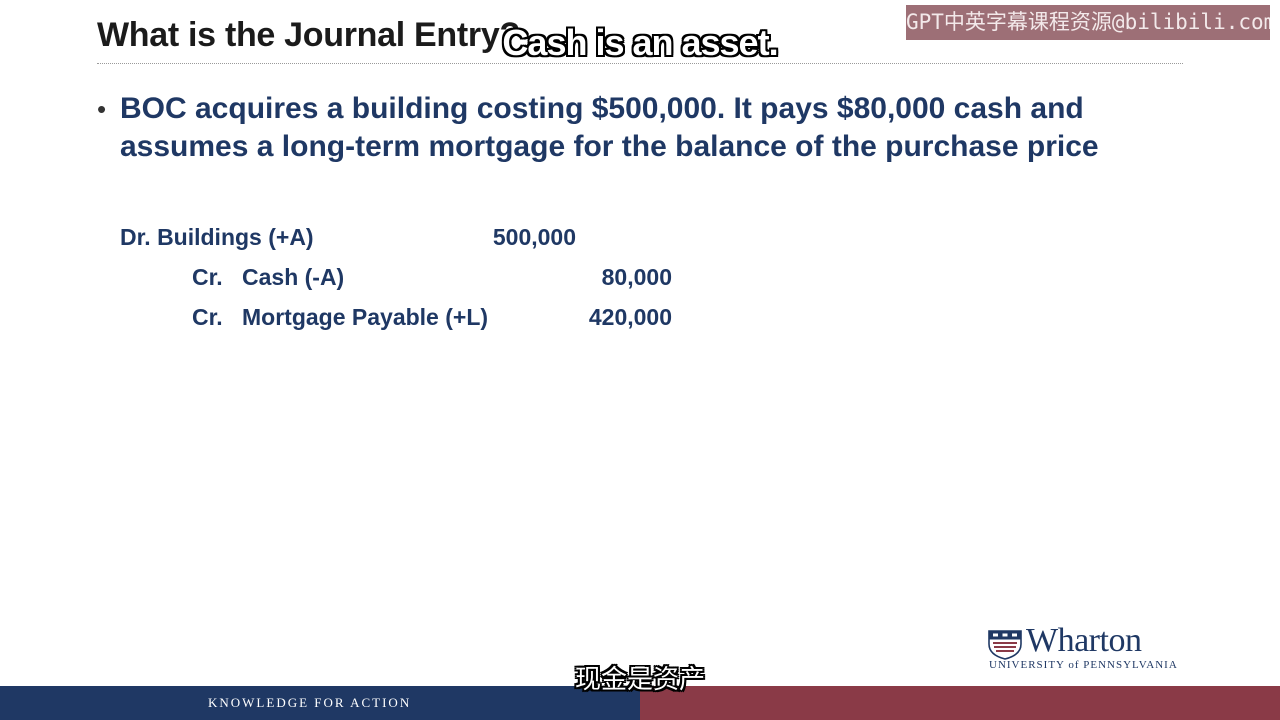 The image size is (1280, 720). Describe the element at coordinates (636, 277) in the screenshot. I see `credit-cash-amount: 80,000` at that location.